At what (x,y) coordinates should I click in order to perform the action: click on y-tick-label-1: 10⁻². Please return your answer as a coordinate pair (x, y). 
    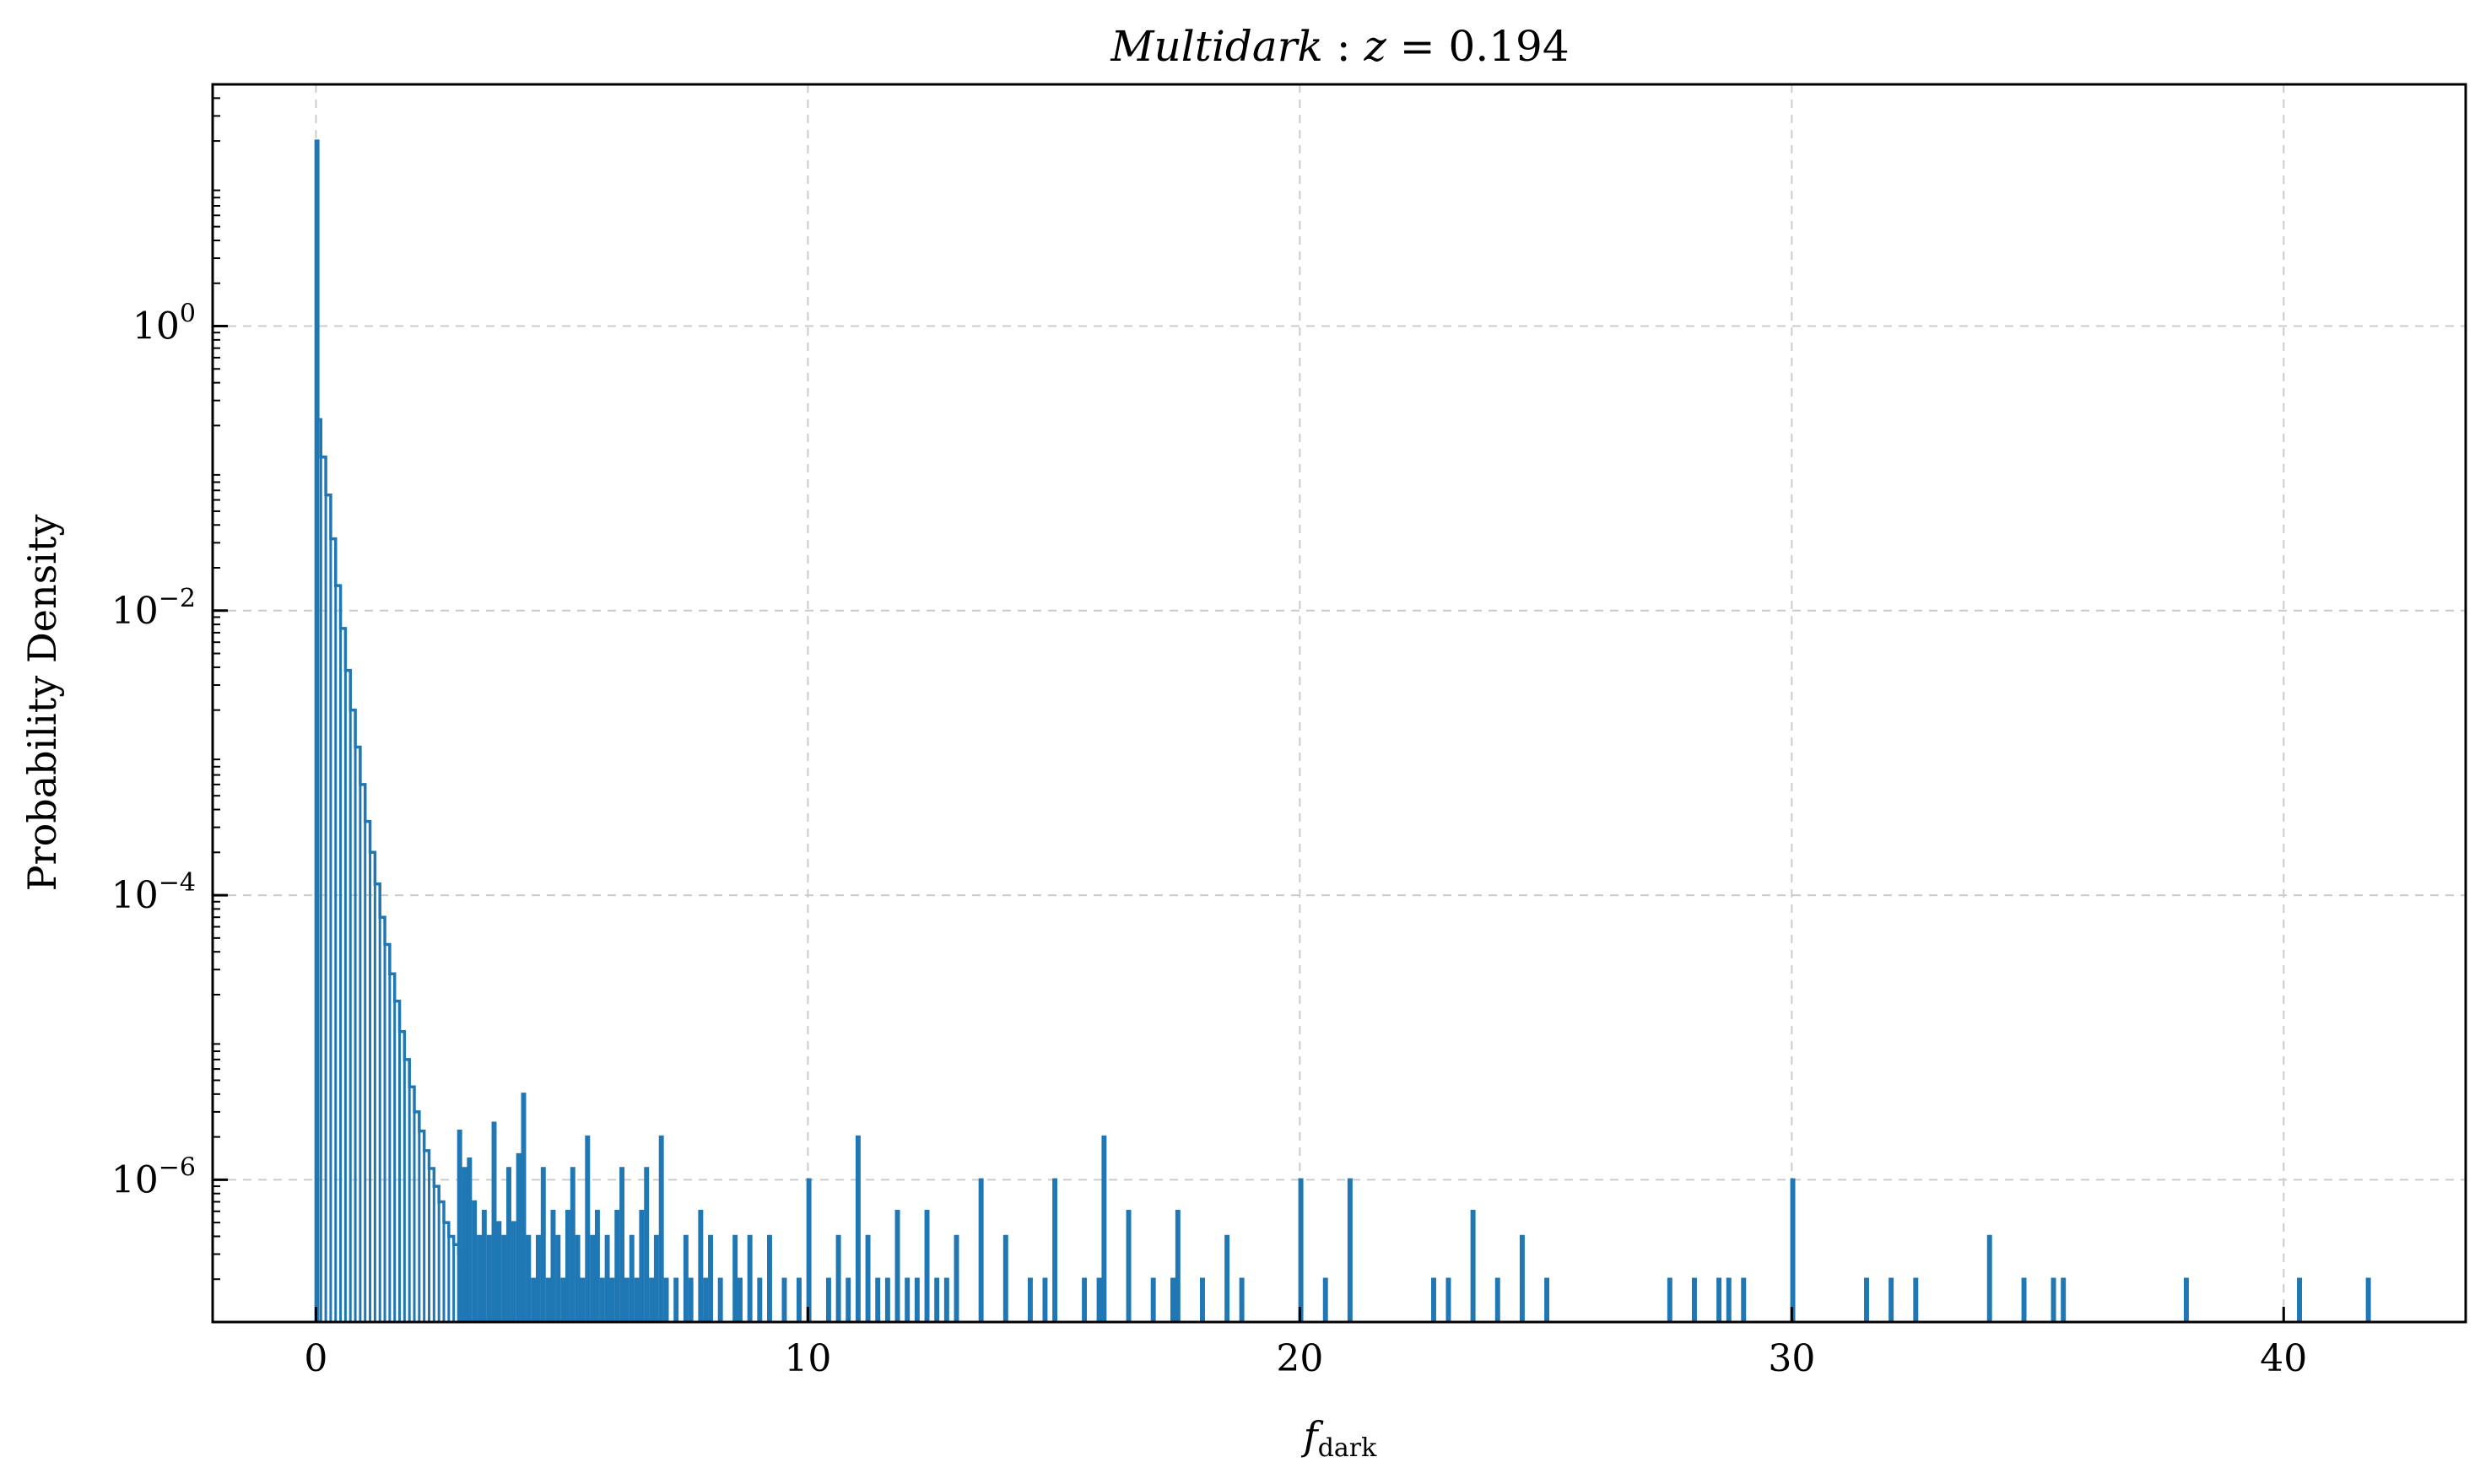
    Looking at the image, I should click on (153, 608).